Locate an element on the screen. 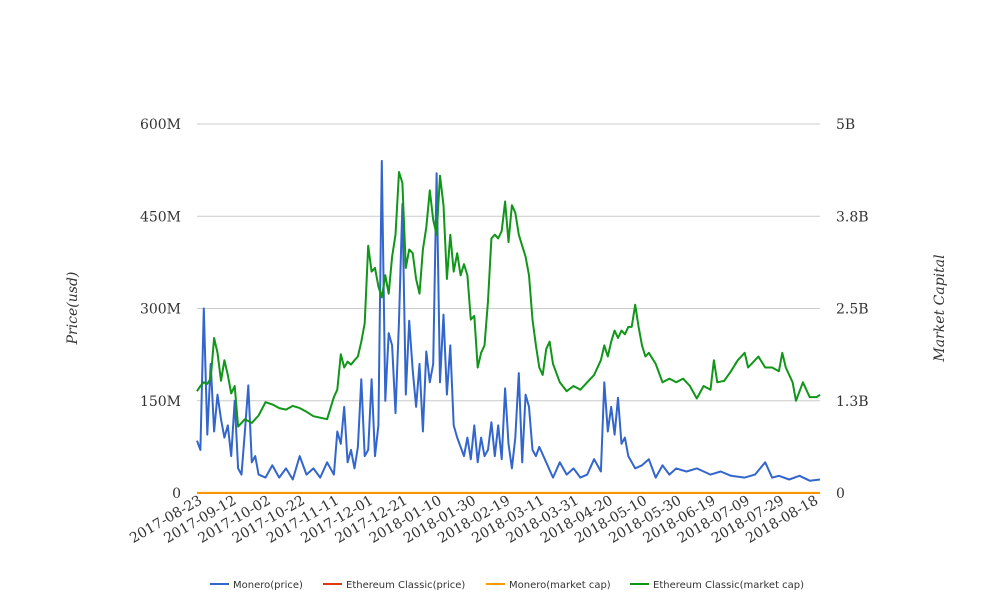 This screenshot has height=616, width=1008. y-left-tick-label: 450M is located at coordinates (160, 217).